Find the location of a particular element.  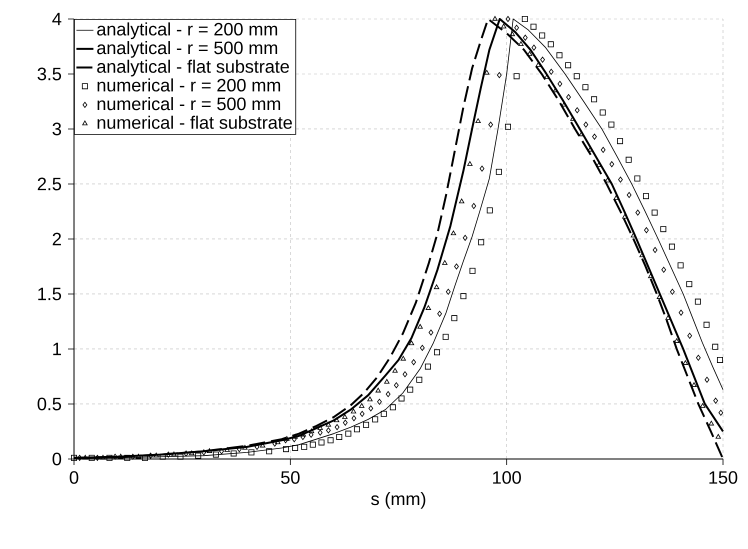

x-tick-label: 0 is located at coordinates (74, 477).